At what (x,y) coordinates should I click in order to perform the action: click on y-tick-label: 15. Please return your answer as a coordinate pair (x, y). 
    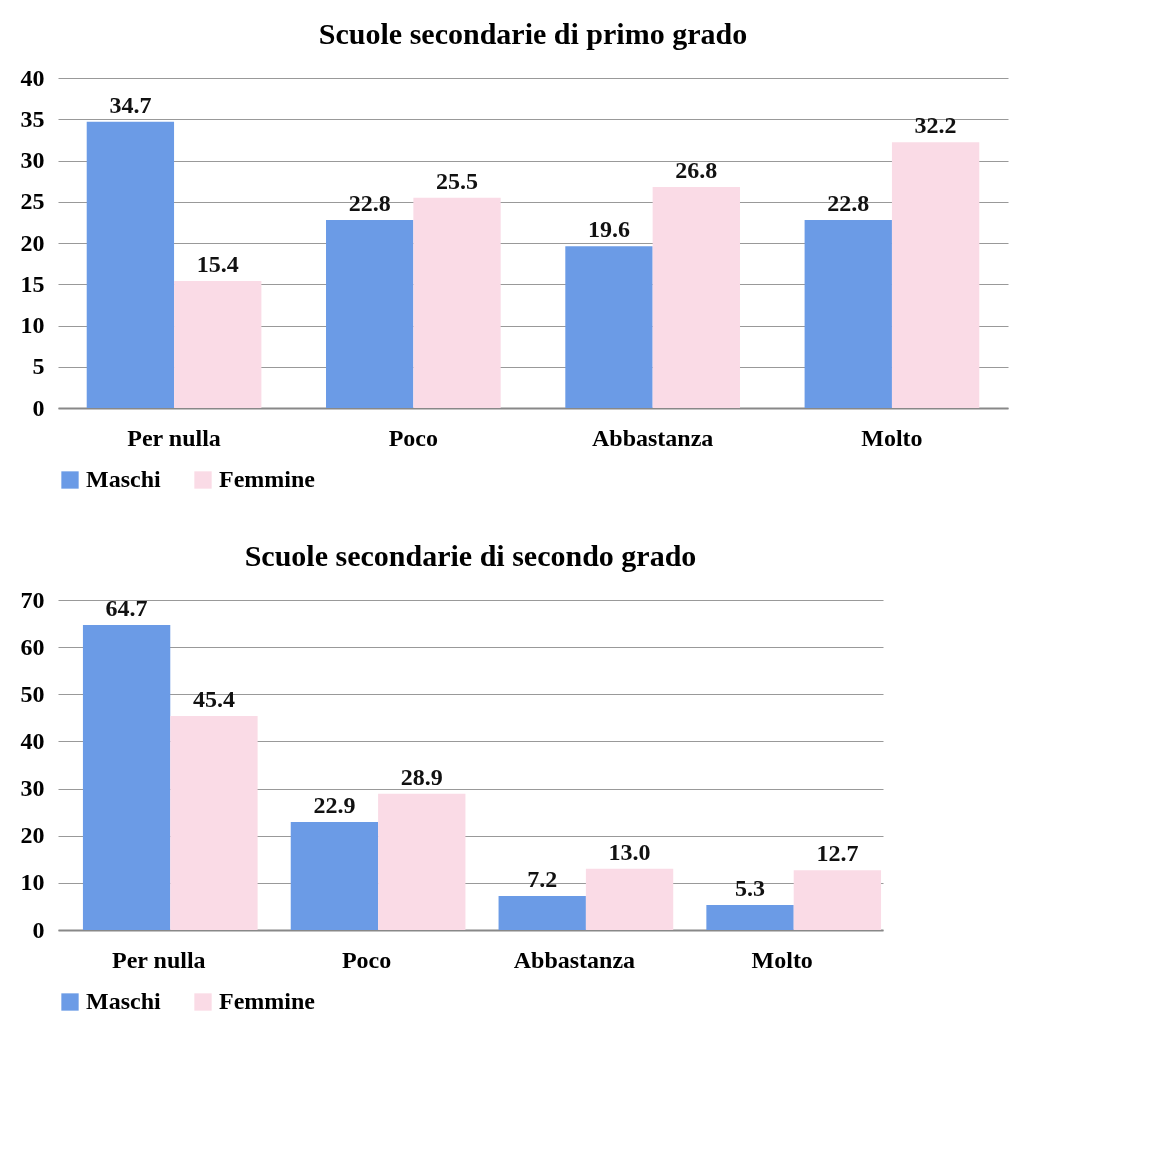
    Looking at the image, I should click on (32, 283).